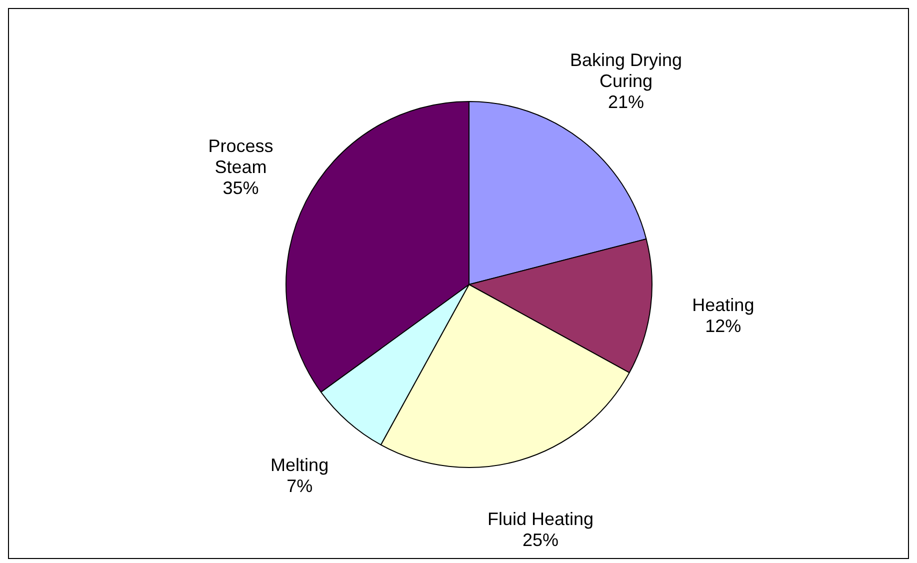 This screenshot has height=563, width=917. I want to click on data-label: 25%, so click(540, 540).